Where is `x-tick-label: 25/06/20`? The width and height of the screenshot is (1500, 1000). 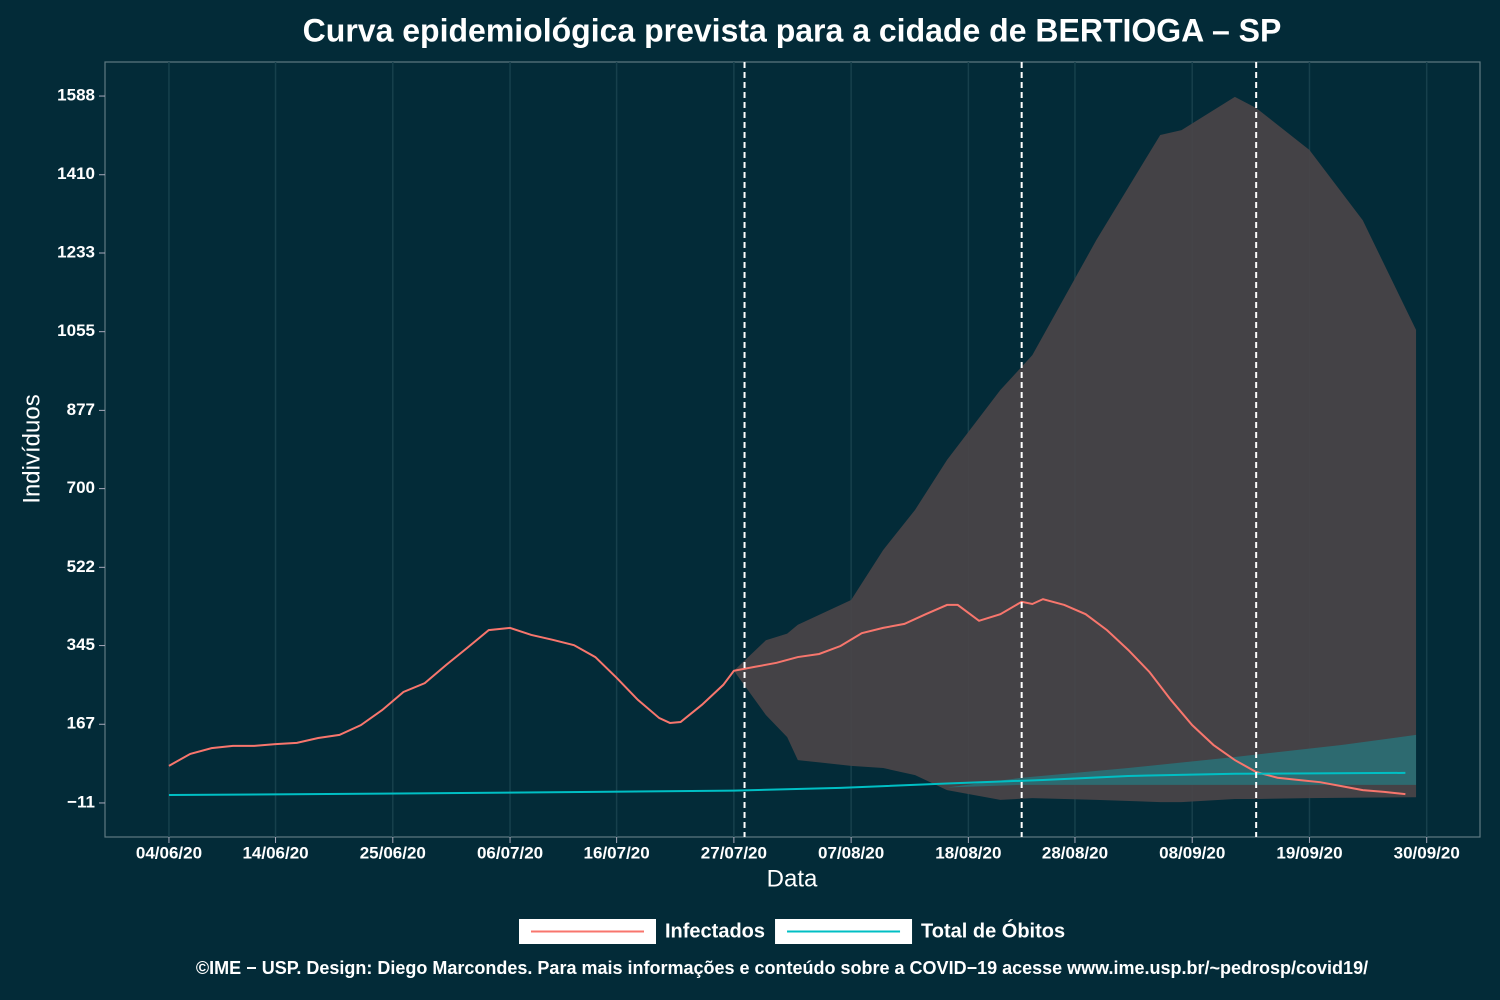
x-tick-label: 25/06/20 is located at coordinates (393, 852).